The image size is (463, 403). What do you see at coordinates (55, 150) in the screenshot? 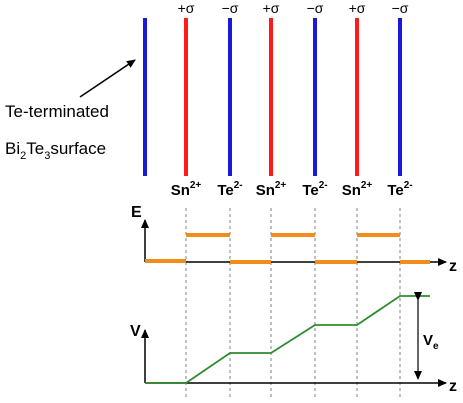
I see `surface-label-line2: Bi2Te3surface` at bounding box center [55, 150].